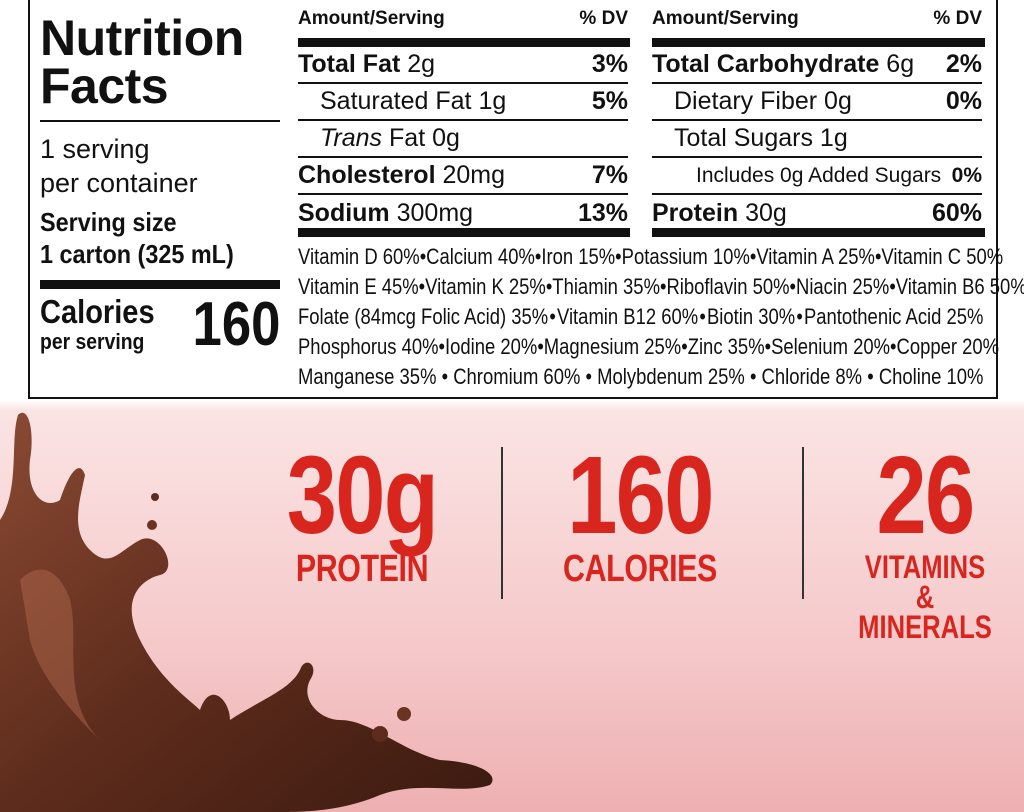 Image resolution: width=1024 pixels, height=812 pixels. Describe the element at coordinates (751, 316) in the screenshot. I see `vitamin-item: Biotin 30%` at that location.